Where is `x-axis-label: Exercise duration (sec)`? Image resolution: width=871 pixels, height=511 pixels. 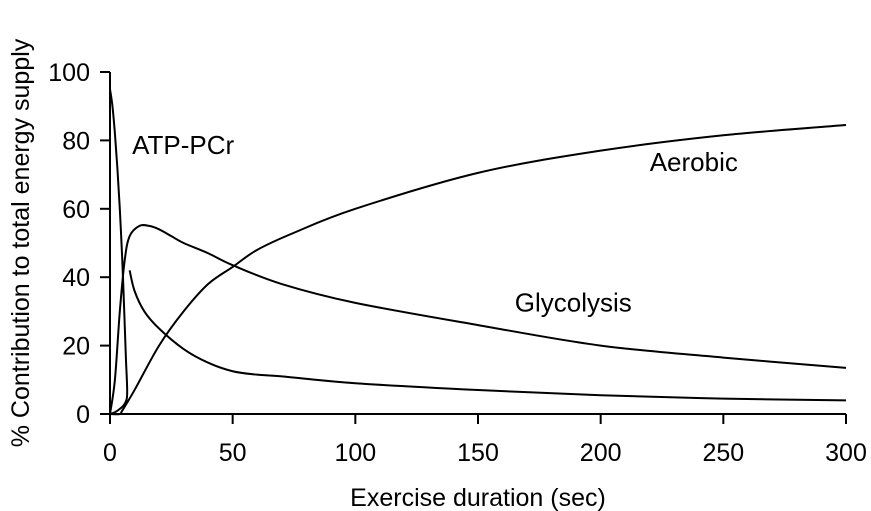
x-axis-label: Exercise duration (sec) is located at coordinates (478, 497).